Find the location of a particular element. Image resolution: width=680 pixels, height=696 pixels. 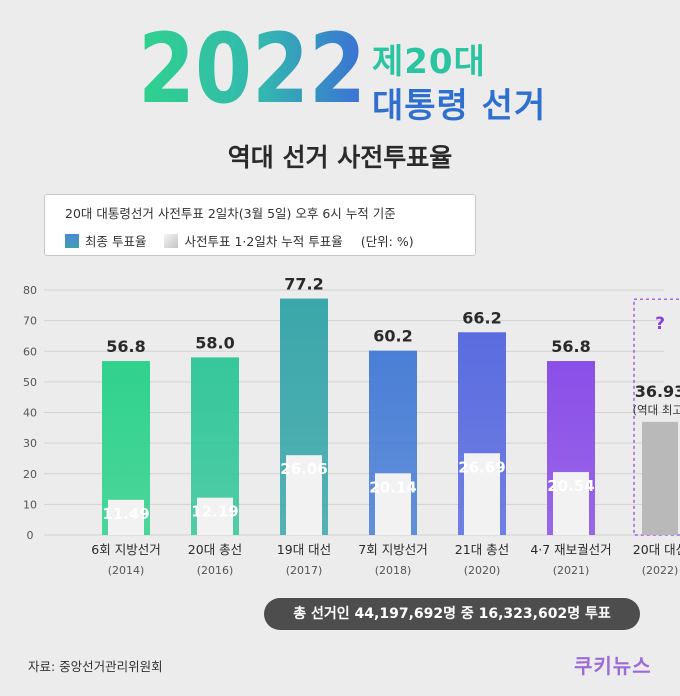

legend-item-early: 사전투표 1·2일차 누적 투표율 is located at coordinates (253, 240).